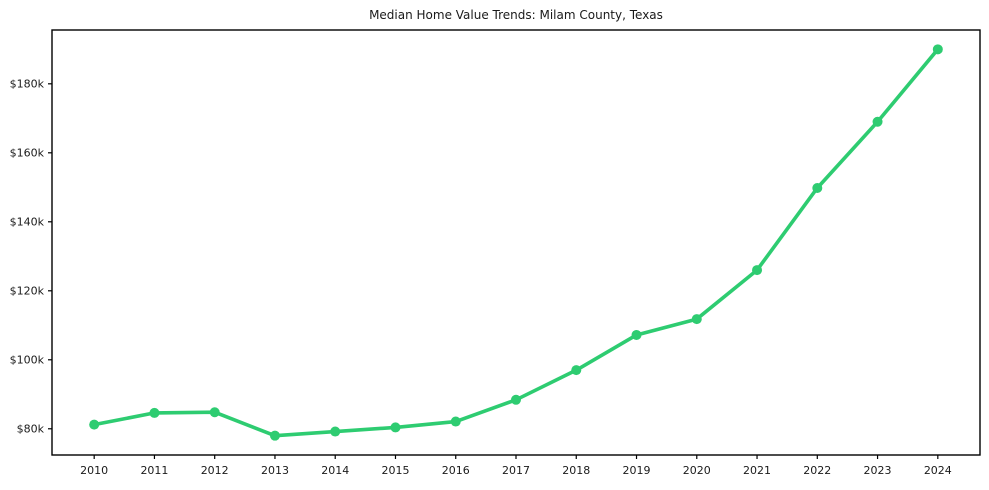 The height and width of the screenshot is (490, 989). What do you see at coordinates (335, 470) in the screenshot?
I see `x-tick-label: 2014` at bounding box center [335, 470].